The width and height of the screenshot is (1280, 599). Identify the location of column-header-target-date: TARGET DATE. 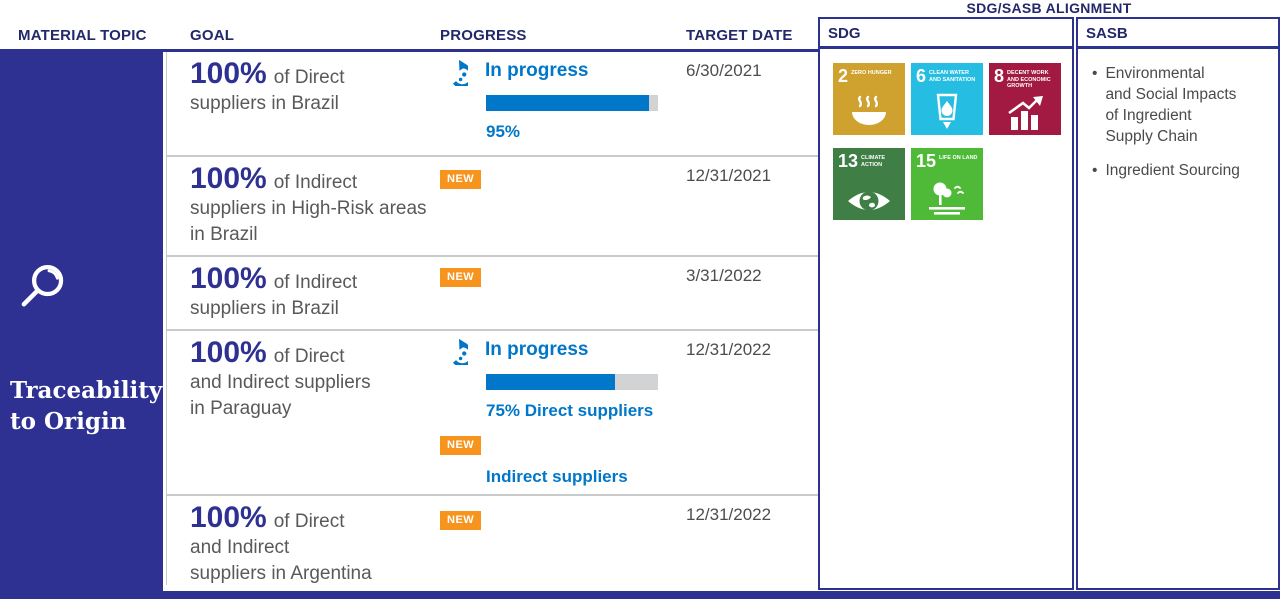
(739, 35).